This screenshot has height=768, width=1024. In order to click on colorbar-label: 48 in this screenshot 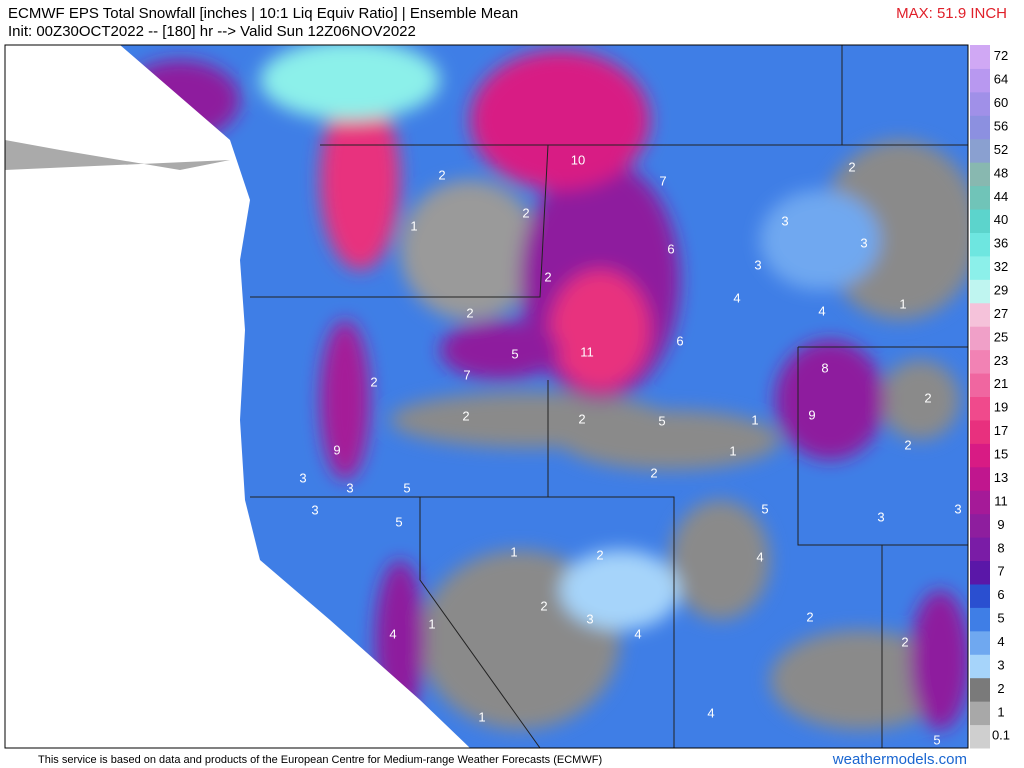, I will do `click(1001, 172)`.